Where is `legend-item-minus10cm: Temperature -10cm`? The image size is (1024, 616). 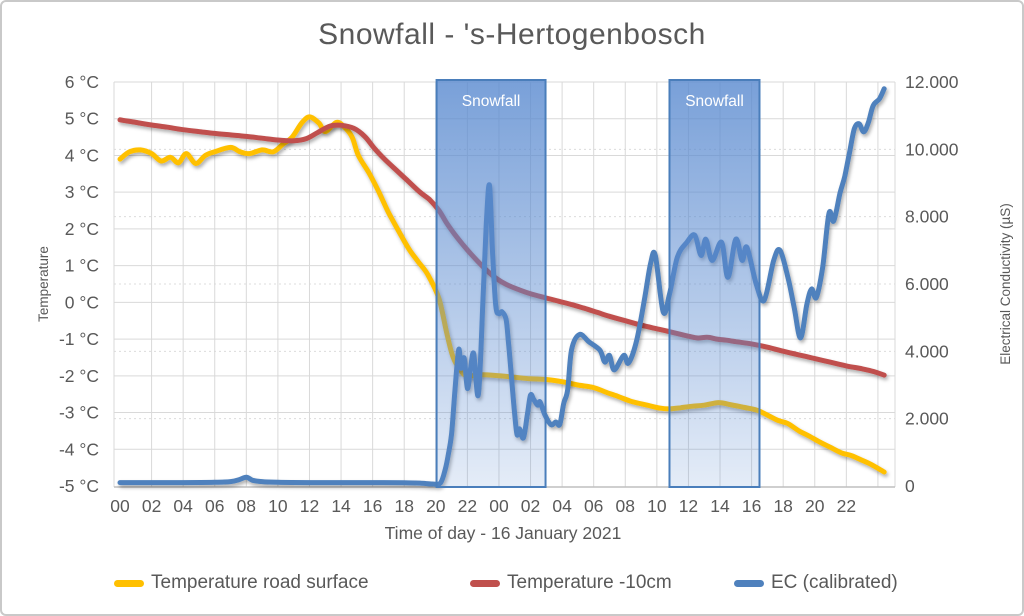 legend-item-minus10cm: Temperature -10cm is located at coordinates (571, 583).